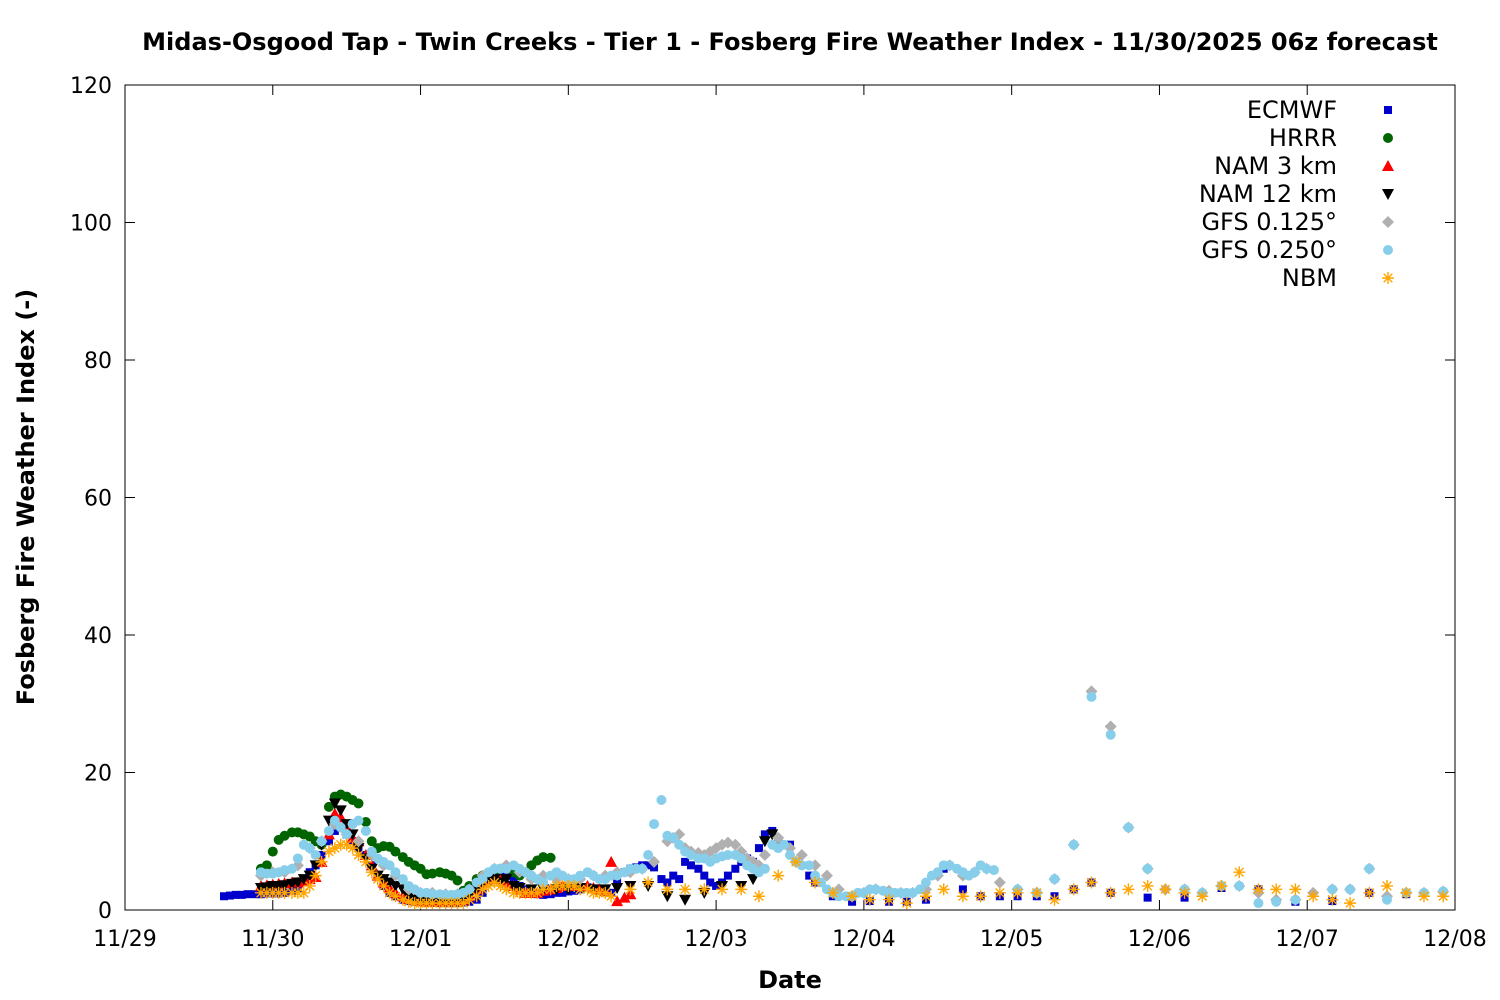  I want to click on x-tick-label: 12/01, so click(420, 939).